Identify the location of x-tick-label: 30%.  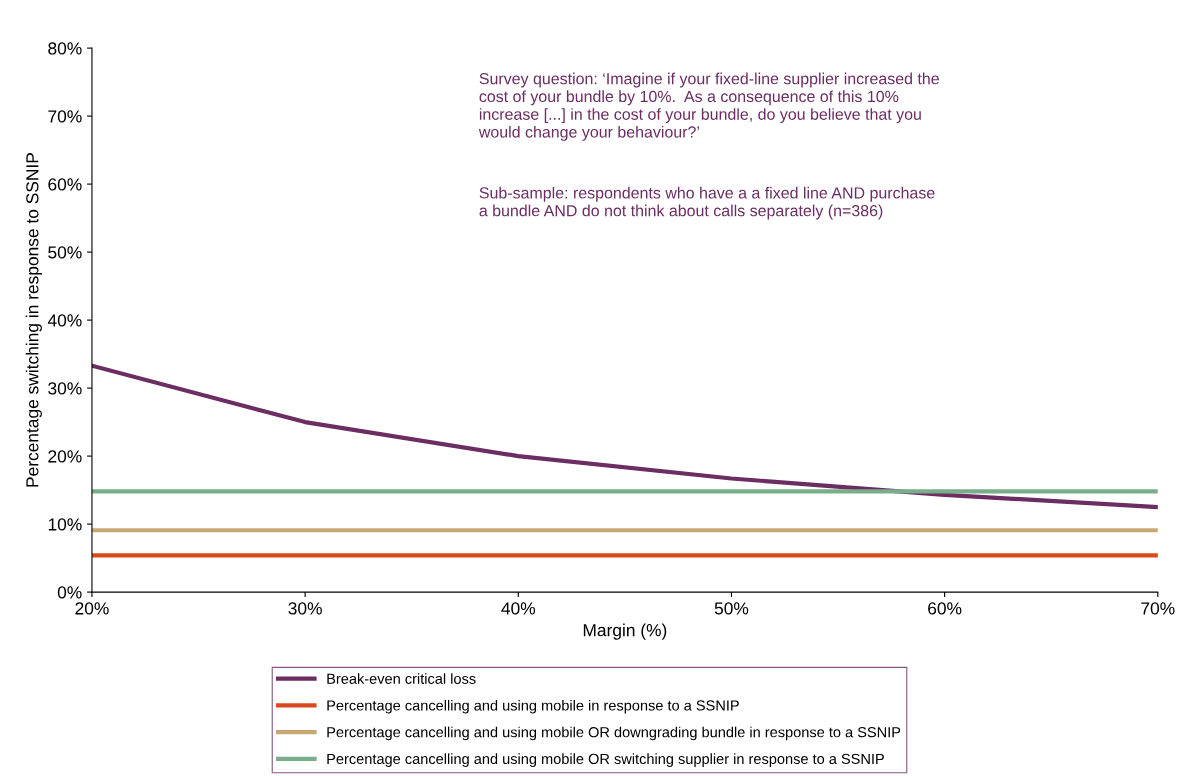
(305, 608).